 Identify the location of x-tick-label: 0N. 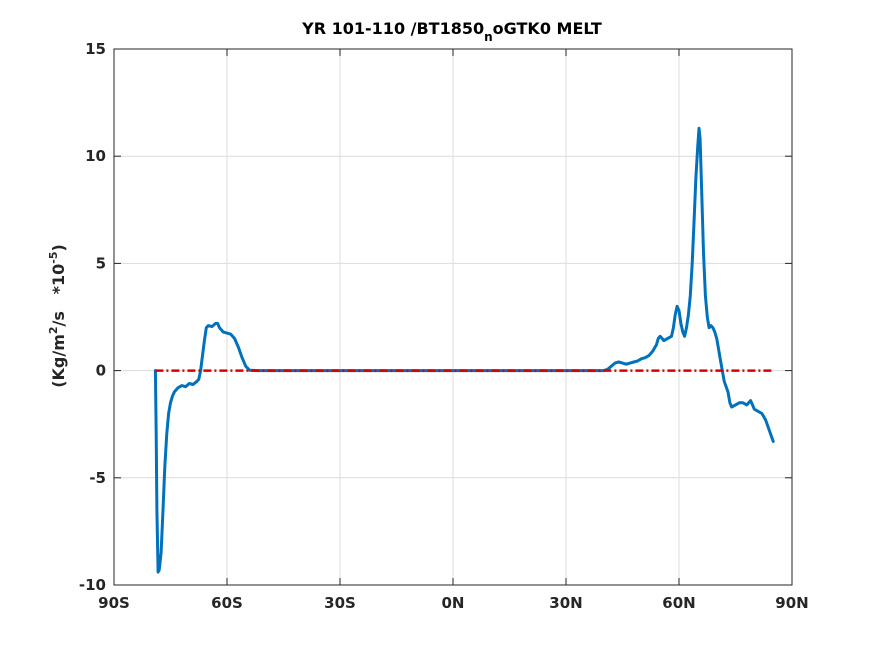
(453, 603).